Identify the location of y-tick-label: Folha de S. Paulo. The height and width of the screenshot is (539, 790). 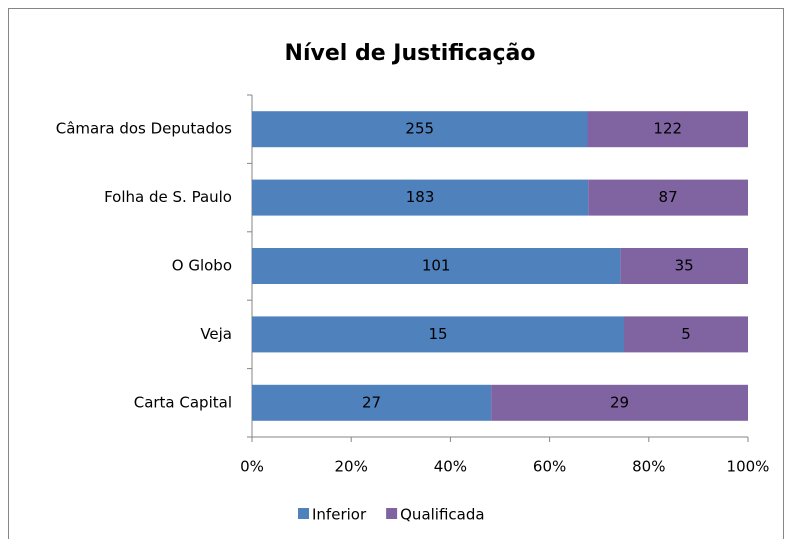
(168, 197).